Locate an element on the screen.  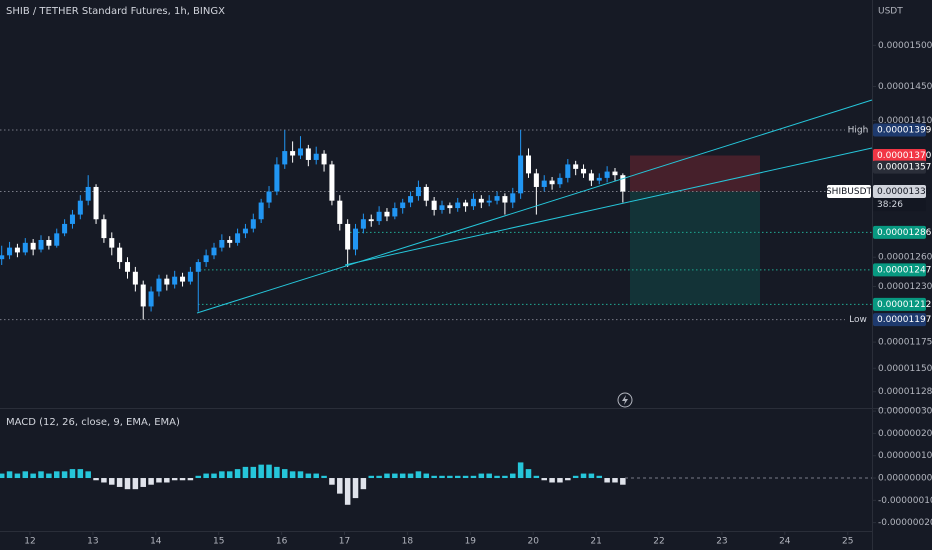
x-tick-label: 19 is located at coordinates (471, 542).